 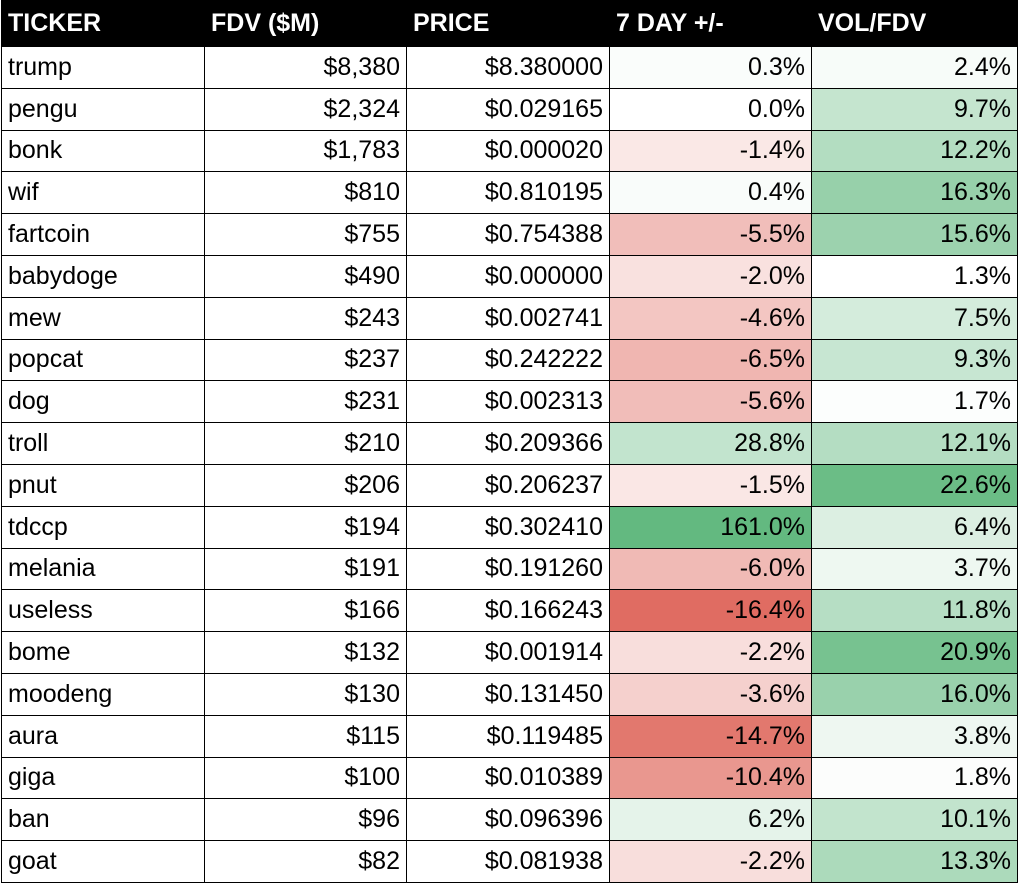 I want to click on cell-7day-change: 161.0%, so click(x=710, y=527).